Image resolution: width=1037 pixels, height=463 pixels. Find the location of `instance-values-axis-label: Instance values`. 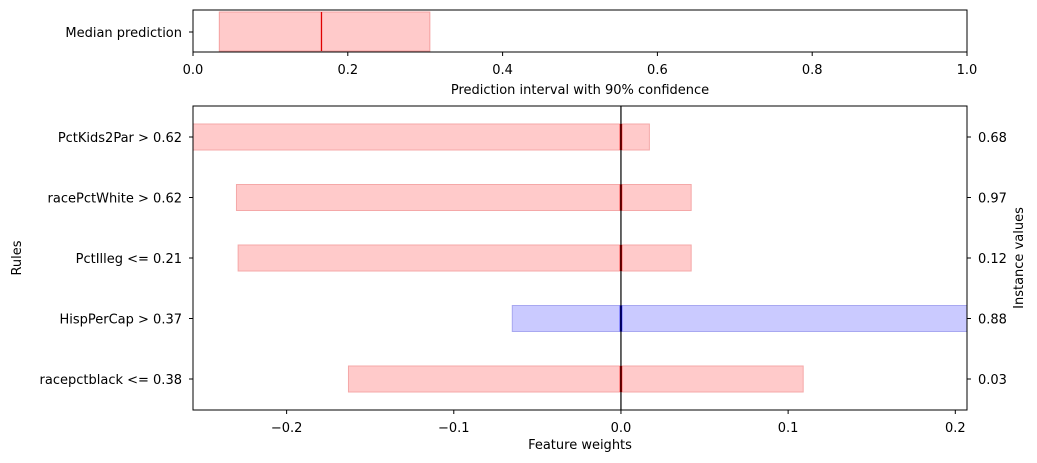

instance-values-axis-label: Instance values is located at coordinates (1019, 258).